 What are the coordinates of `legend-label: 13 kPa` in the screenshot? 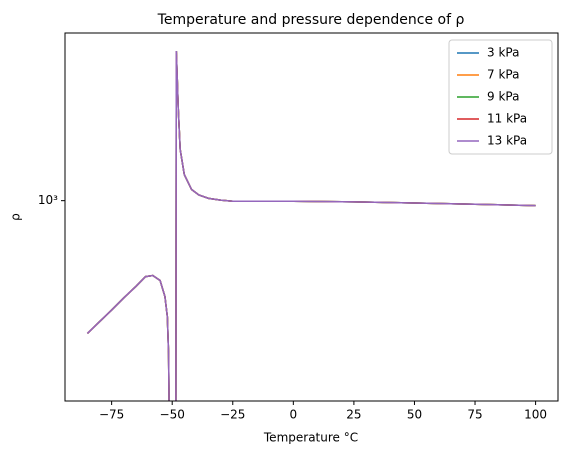 It's located at (507, 141).